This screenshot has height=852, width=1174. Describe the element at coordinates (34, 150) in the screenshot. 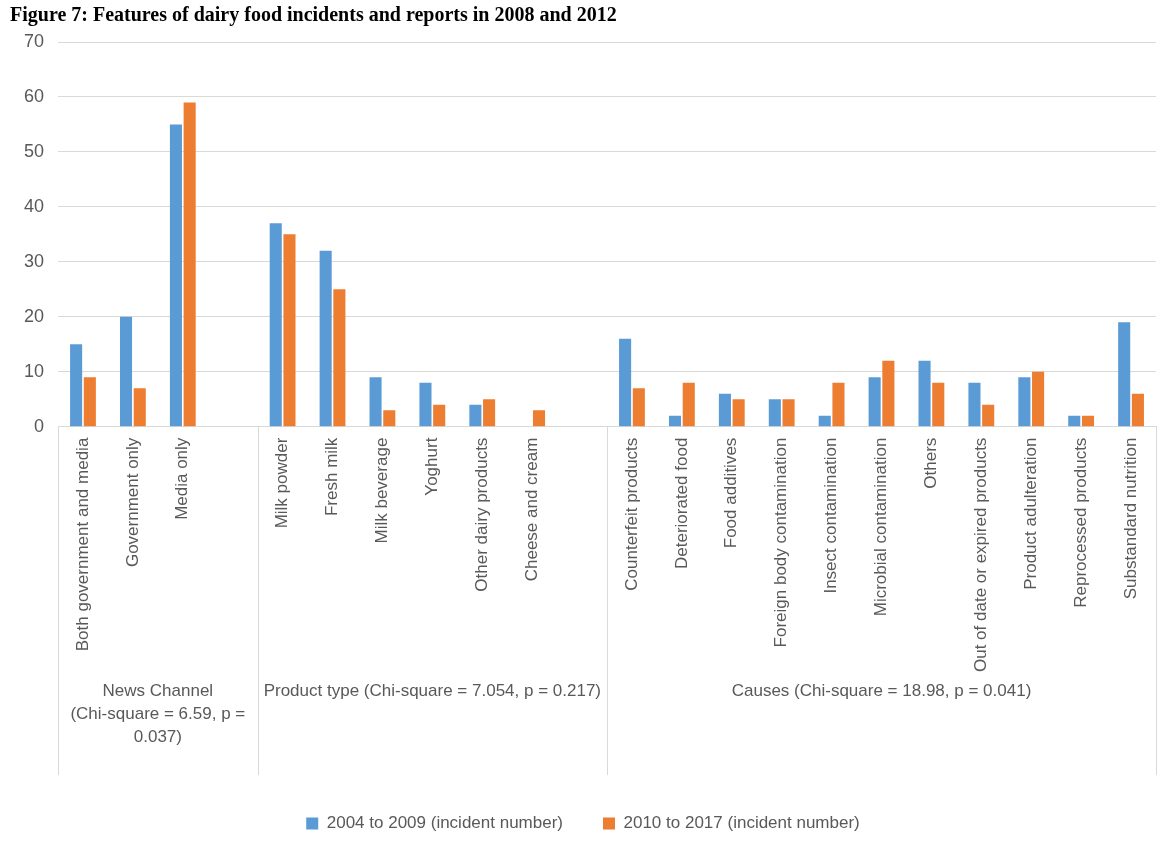

I see `y-tick-label: 50` at that location.